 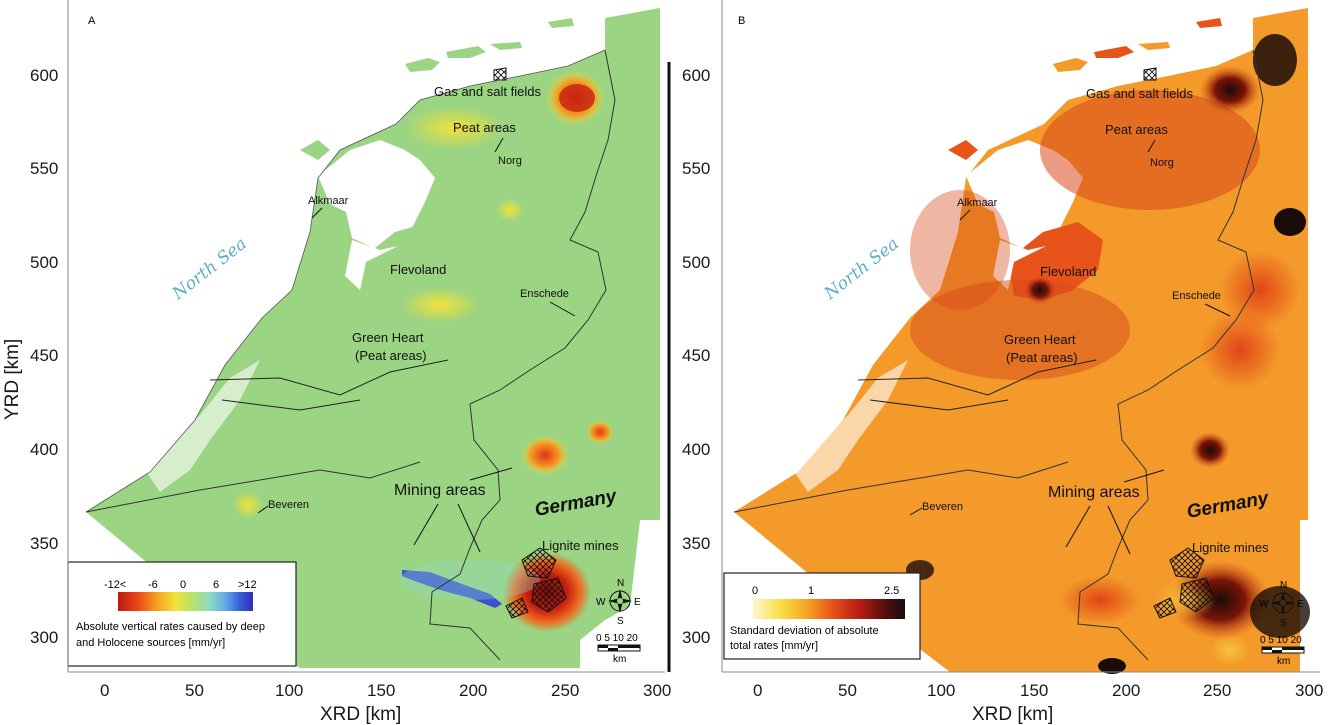 What do you see at coordinates (565, 690) in the screenshot?
I see `x-tick: 250` at bounding box center [565, 690].